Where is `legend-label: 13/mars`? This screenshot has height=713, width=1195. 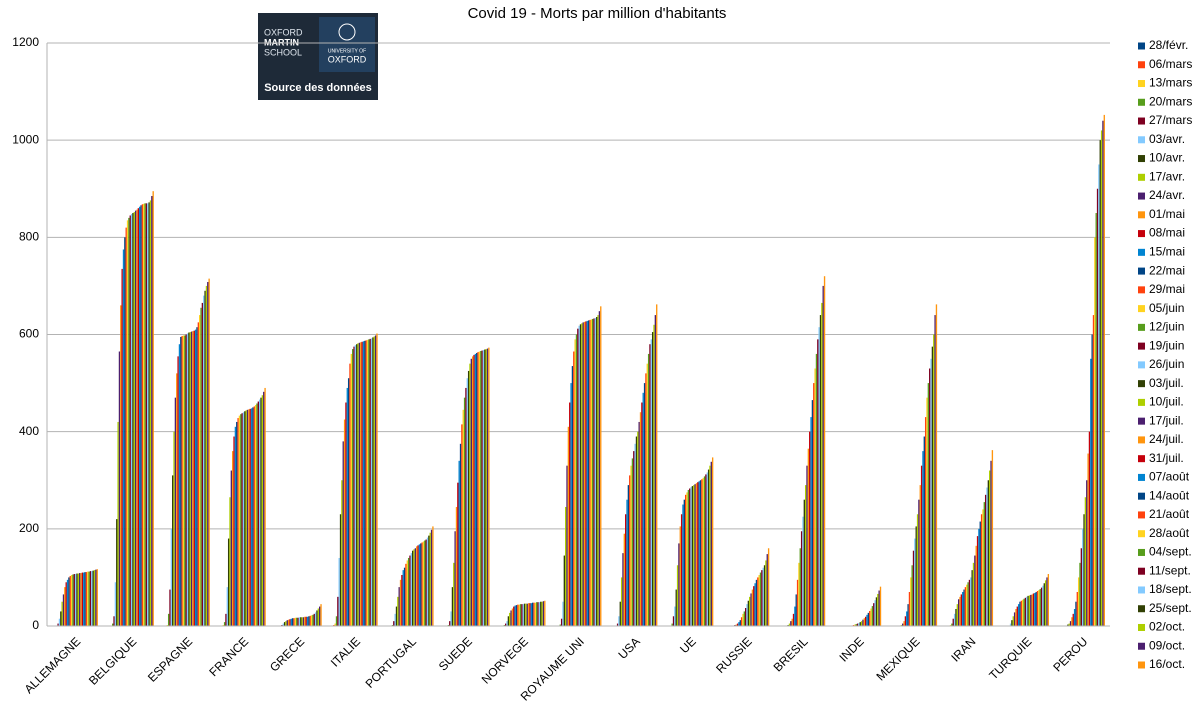
legend-label: 13/mars is located at coordinates (1170, 83).